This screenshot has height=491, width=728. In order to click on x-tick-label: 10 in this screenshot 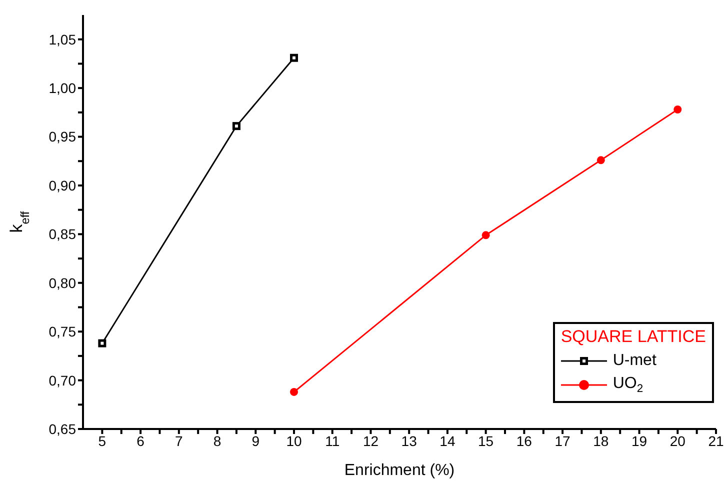, I will do `click(294, 440)`.